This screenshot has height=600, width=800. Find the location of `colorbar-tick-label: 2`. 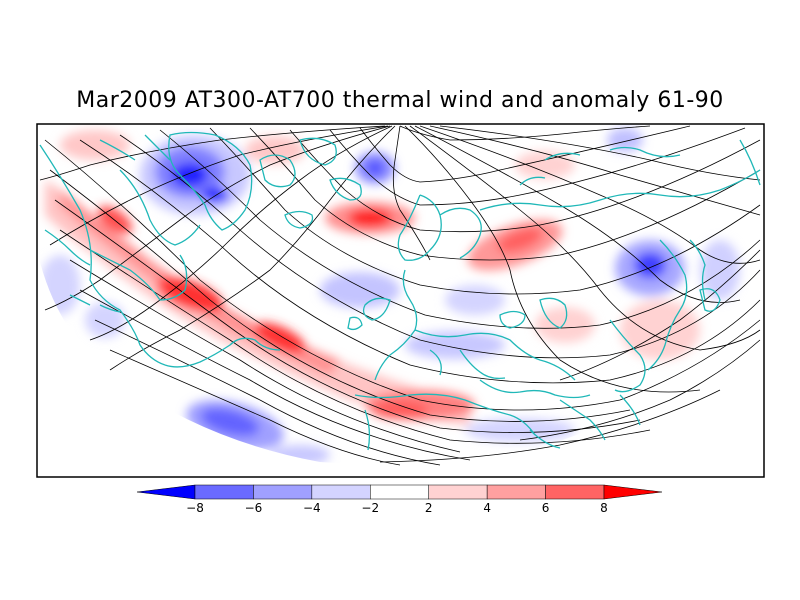

colorbar-tick-label: 2 is located at coordinates (429, 508).